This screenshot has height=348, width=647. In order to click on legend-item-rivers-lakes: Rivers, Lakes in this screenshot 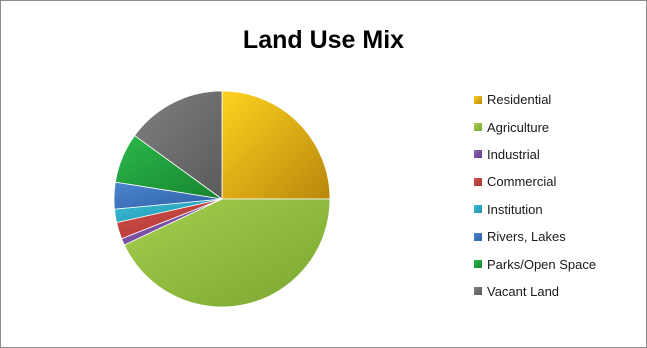, I will do `click(535, 236)`.